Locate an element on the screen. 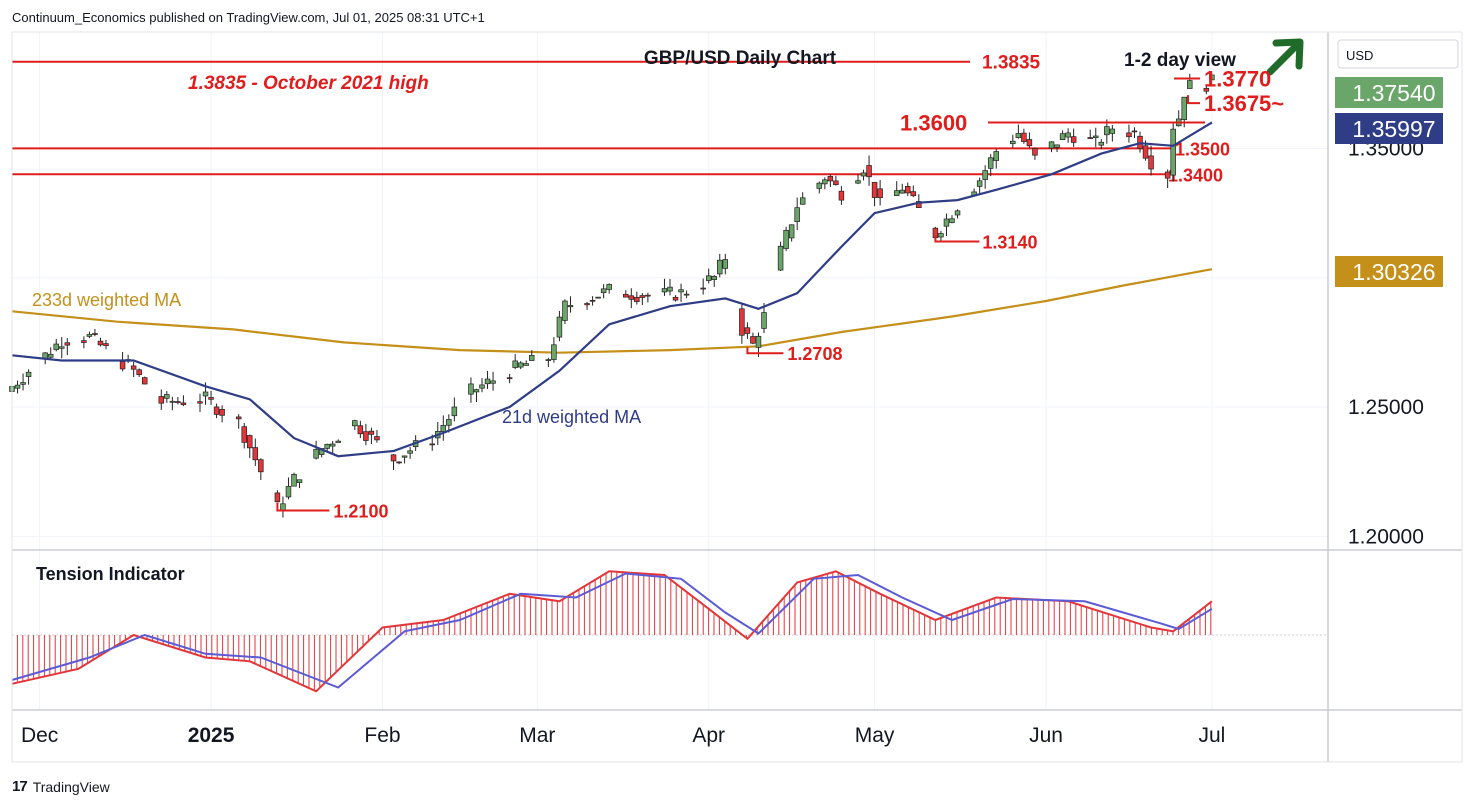  tension-slow-line is located at coordinates (612, 630).